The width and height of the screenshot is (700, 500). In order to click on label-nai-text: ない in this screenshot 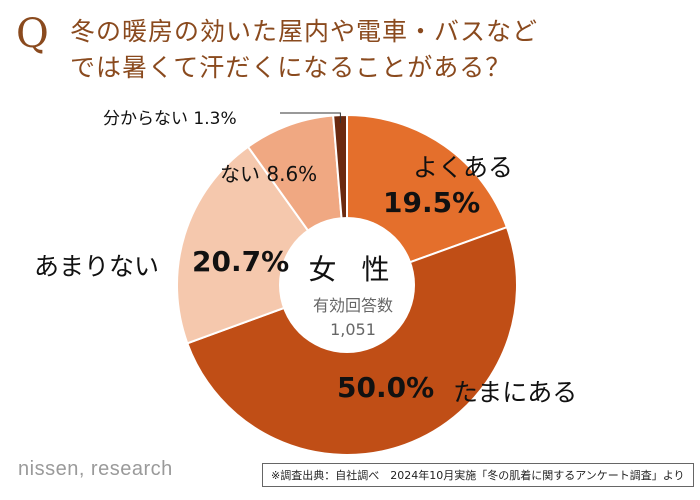, I will do `click(240, 174)`.